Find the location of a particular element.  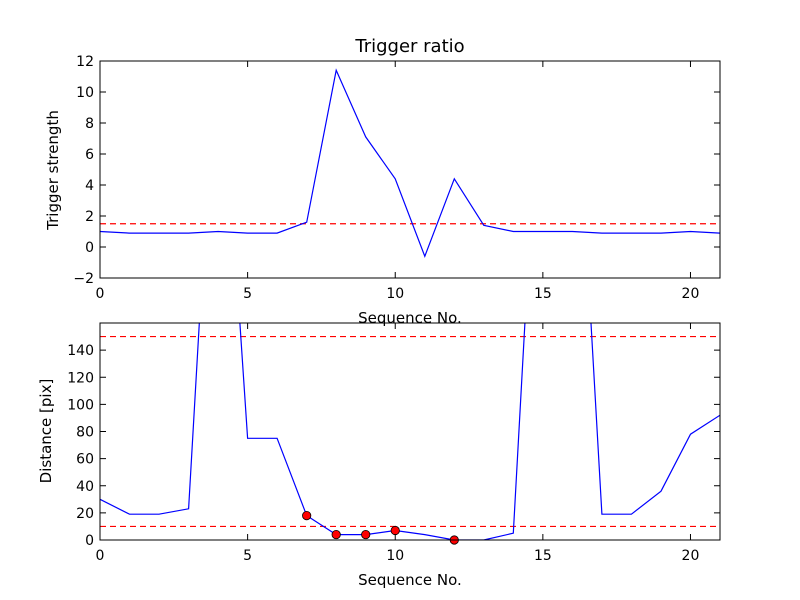

y-tick-label: 8 is located at coordinates (89, 124).